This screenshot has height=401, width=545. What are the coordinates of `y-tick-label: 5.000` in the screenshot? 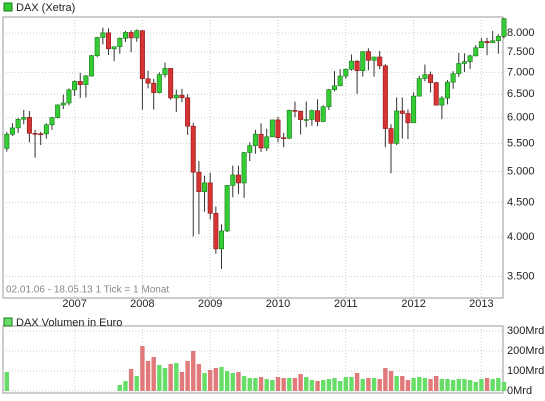 It's located at (521, 171).